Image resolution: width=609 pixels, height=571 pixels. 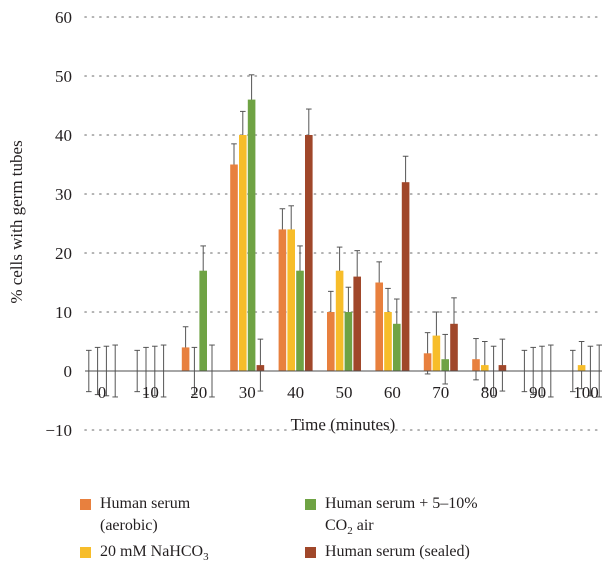 What do you see at coordinates (440, 392) in the screenshot?
I see `x-tick-label: 70` at bounding box center [440, 392].